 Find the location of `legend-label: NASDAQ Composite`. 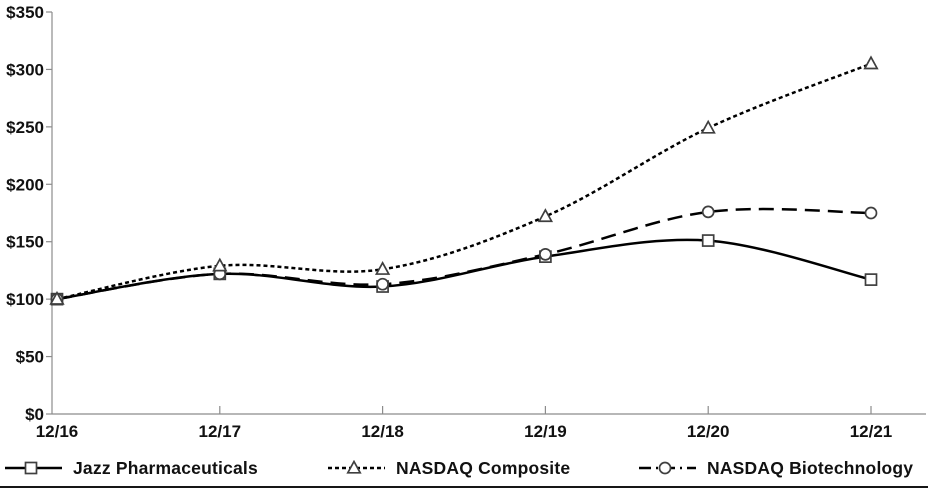

legend-label: NASDAQ Composite is located at coordinates (483, 467).